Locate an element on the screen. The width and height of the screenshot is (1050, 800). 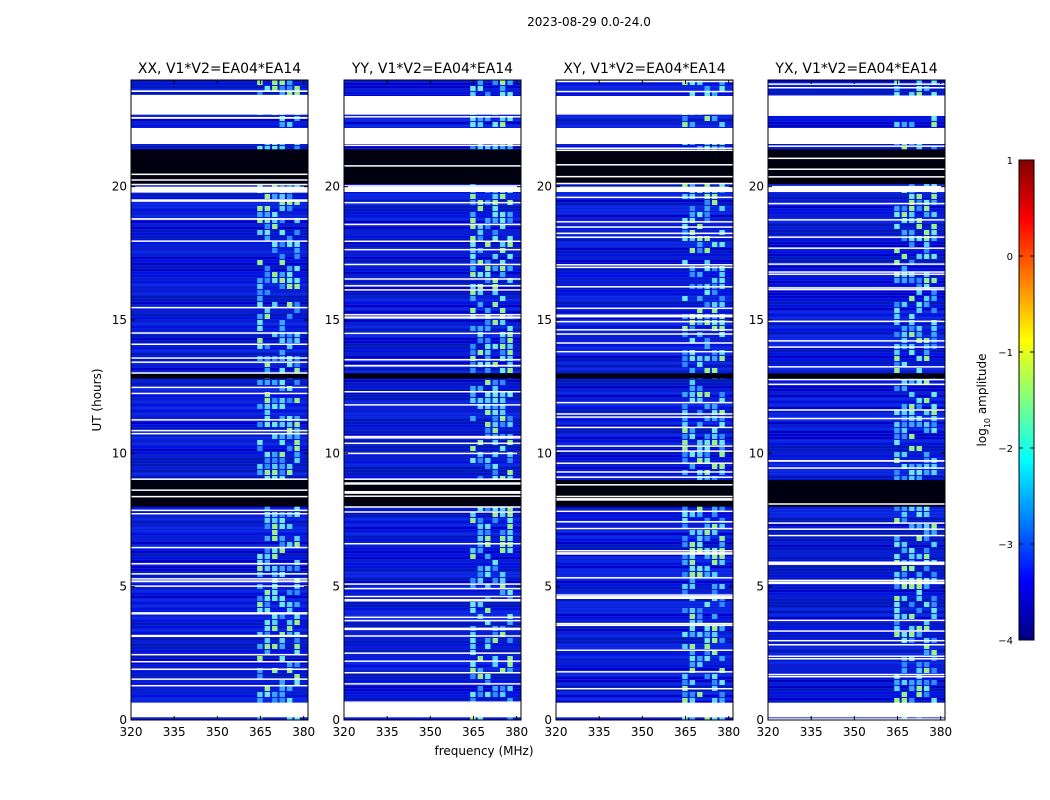
x-tick-label: 320 is located at coordinates (131, 732).